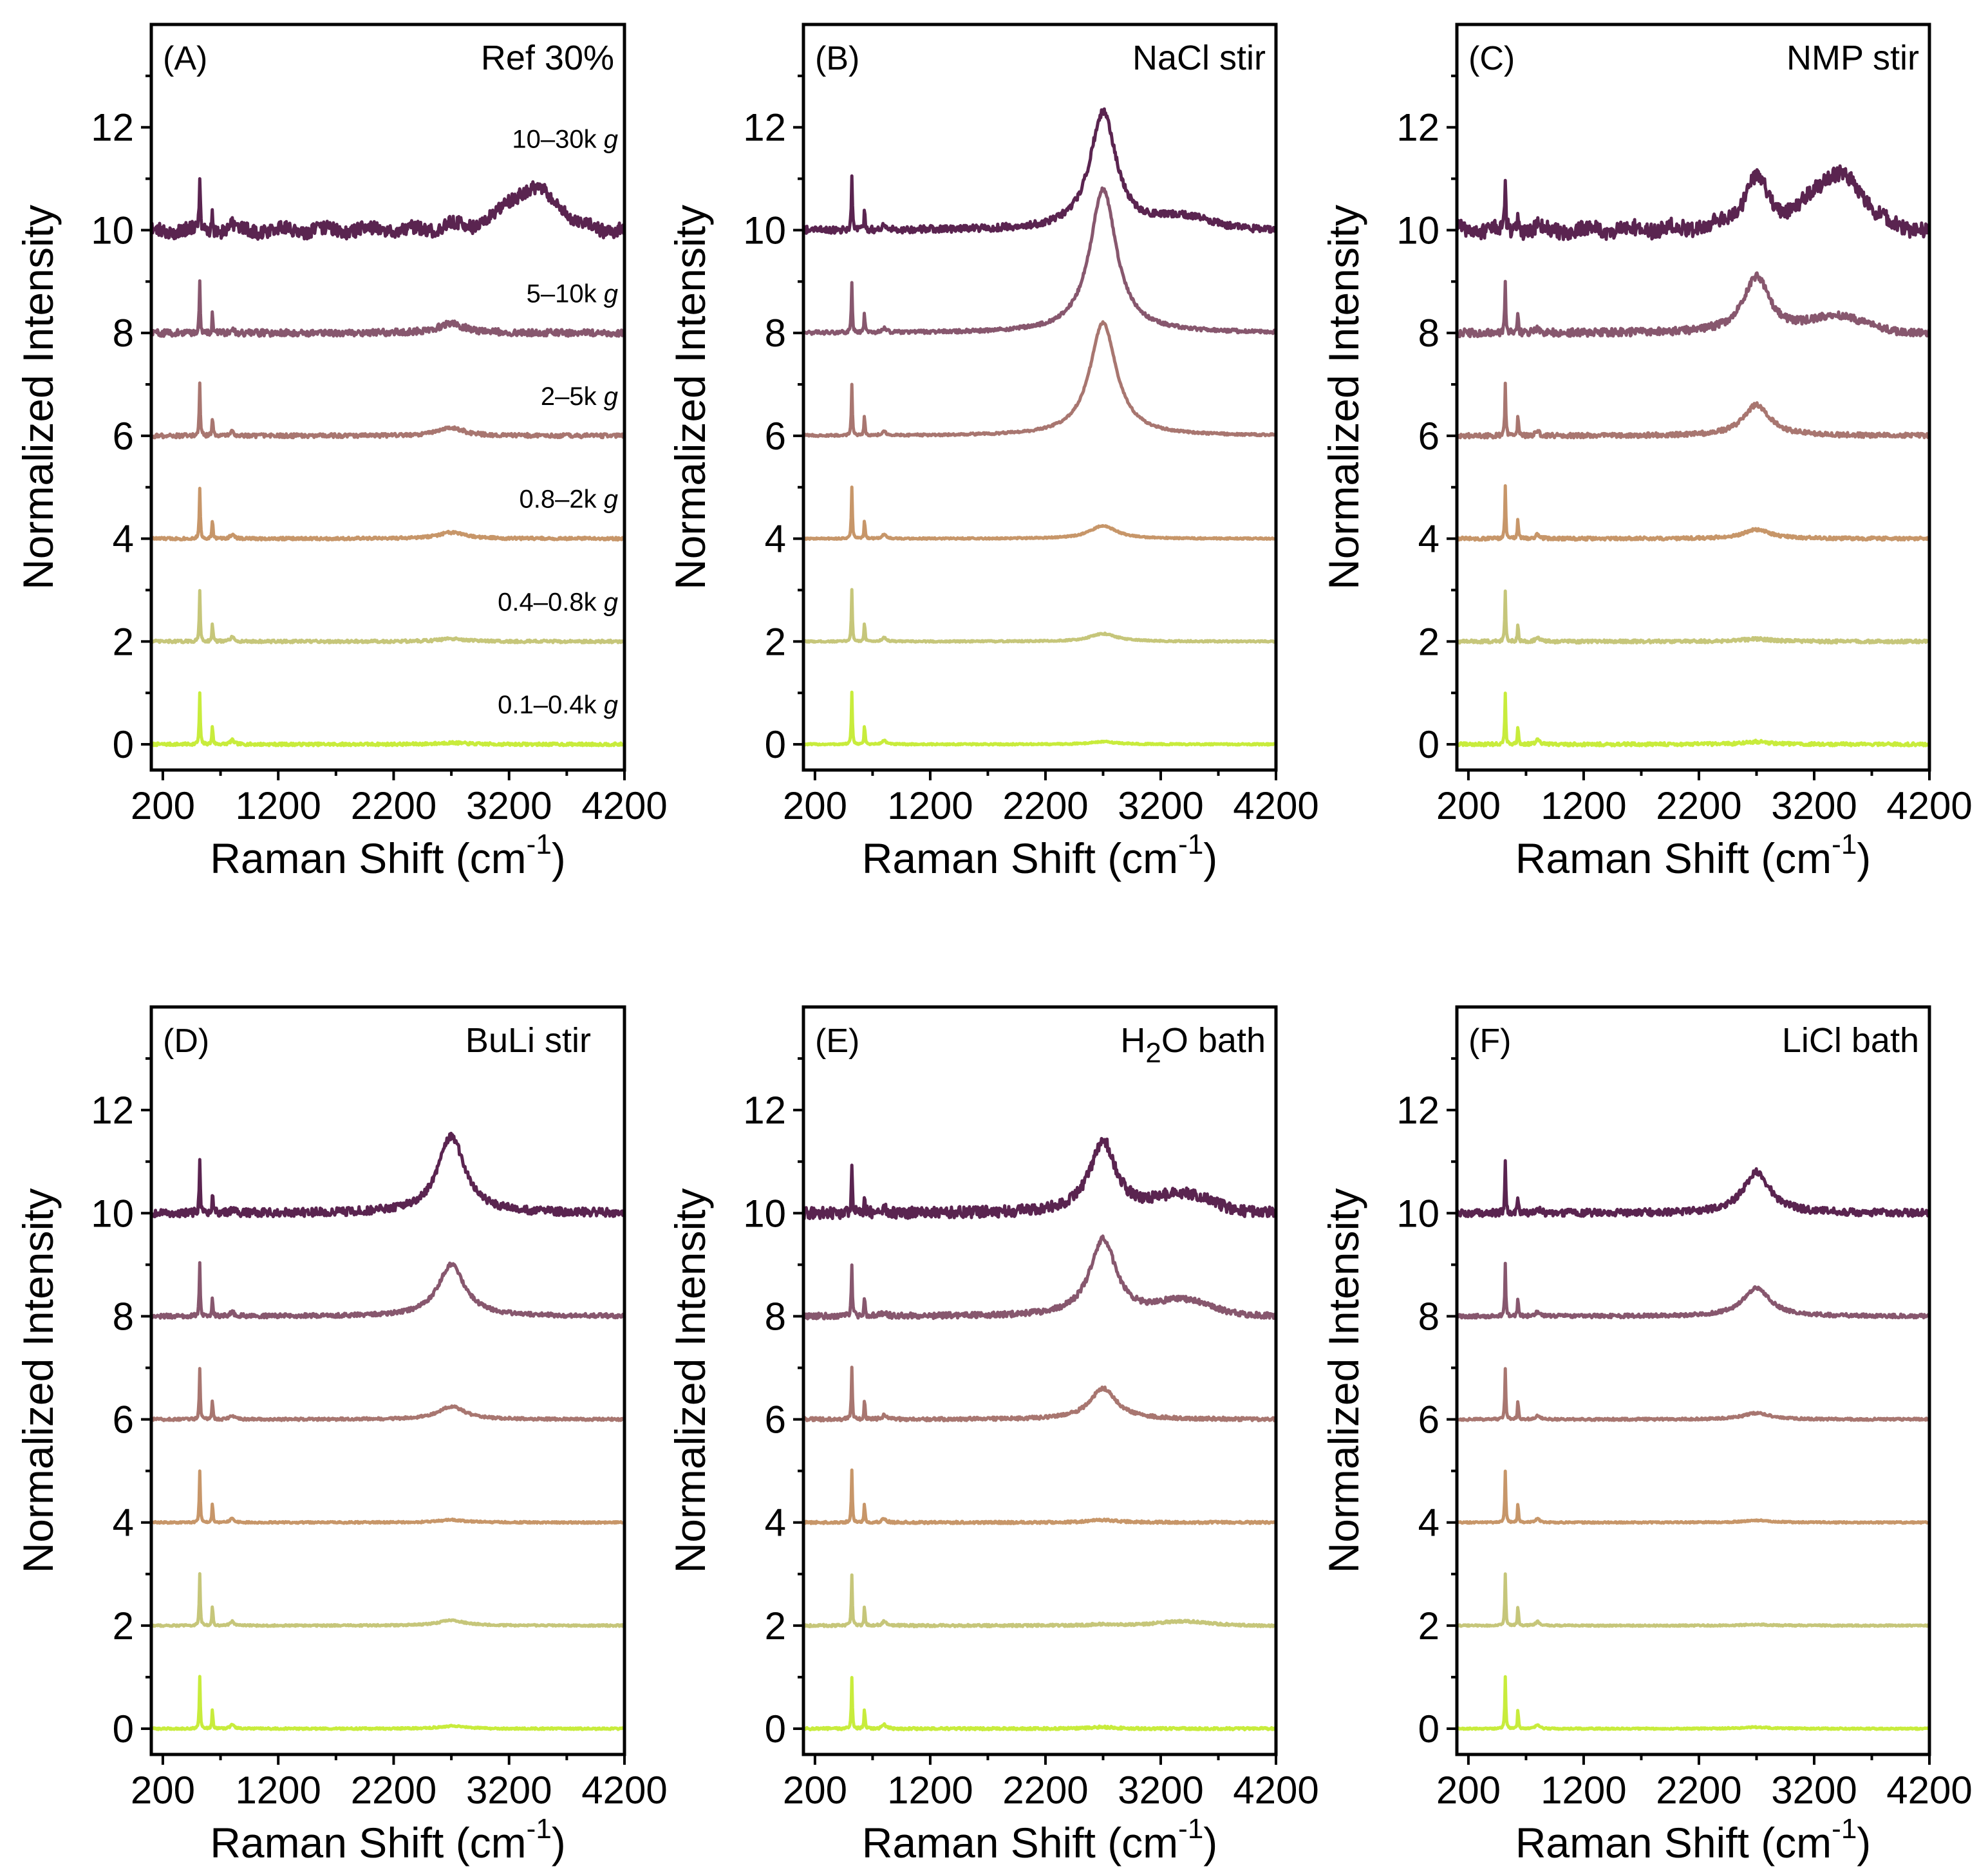  Describe the element at coordinates (558, 602) in the screenshot. I see `series-label: 0.4–0.8k g` at that location.